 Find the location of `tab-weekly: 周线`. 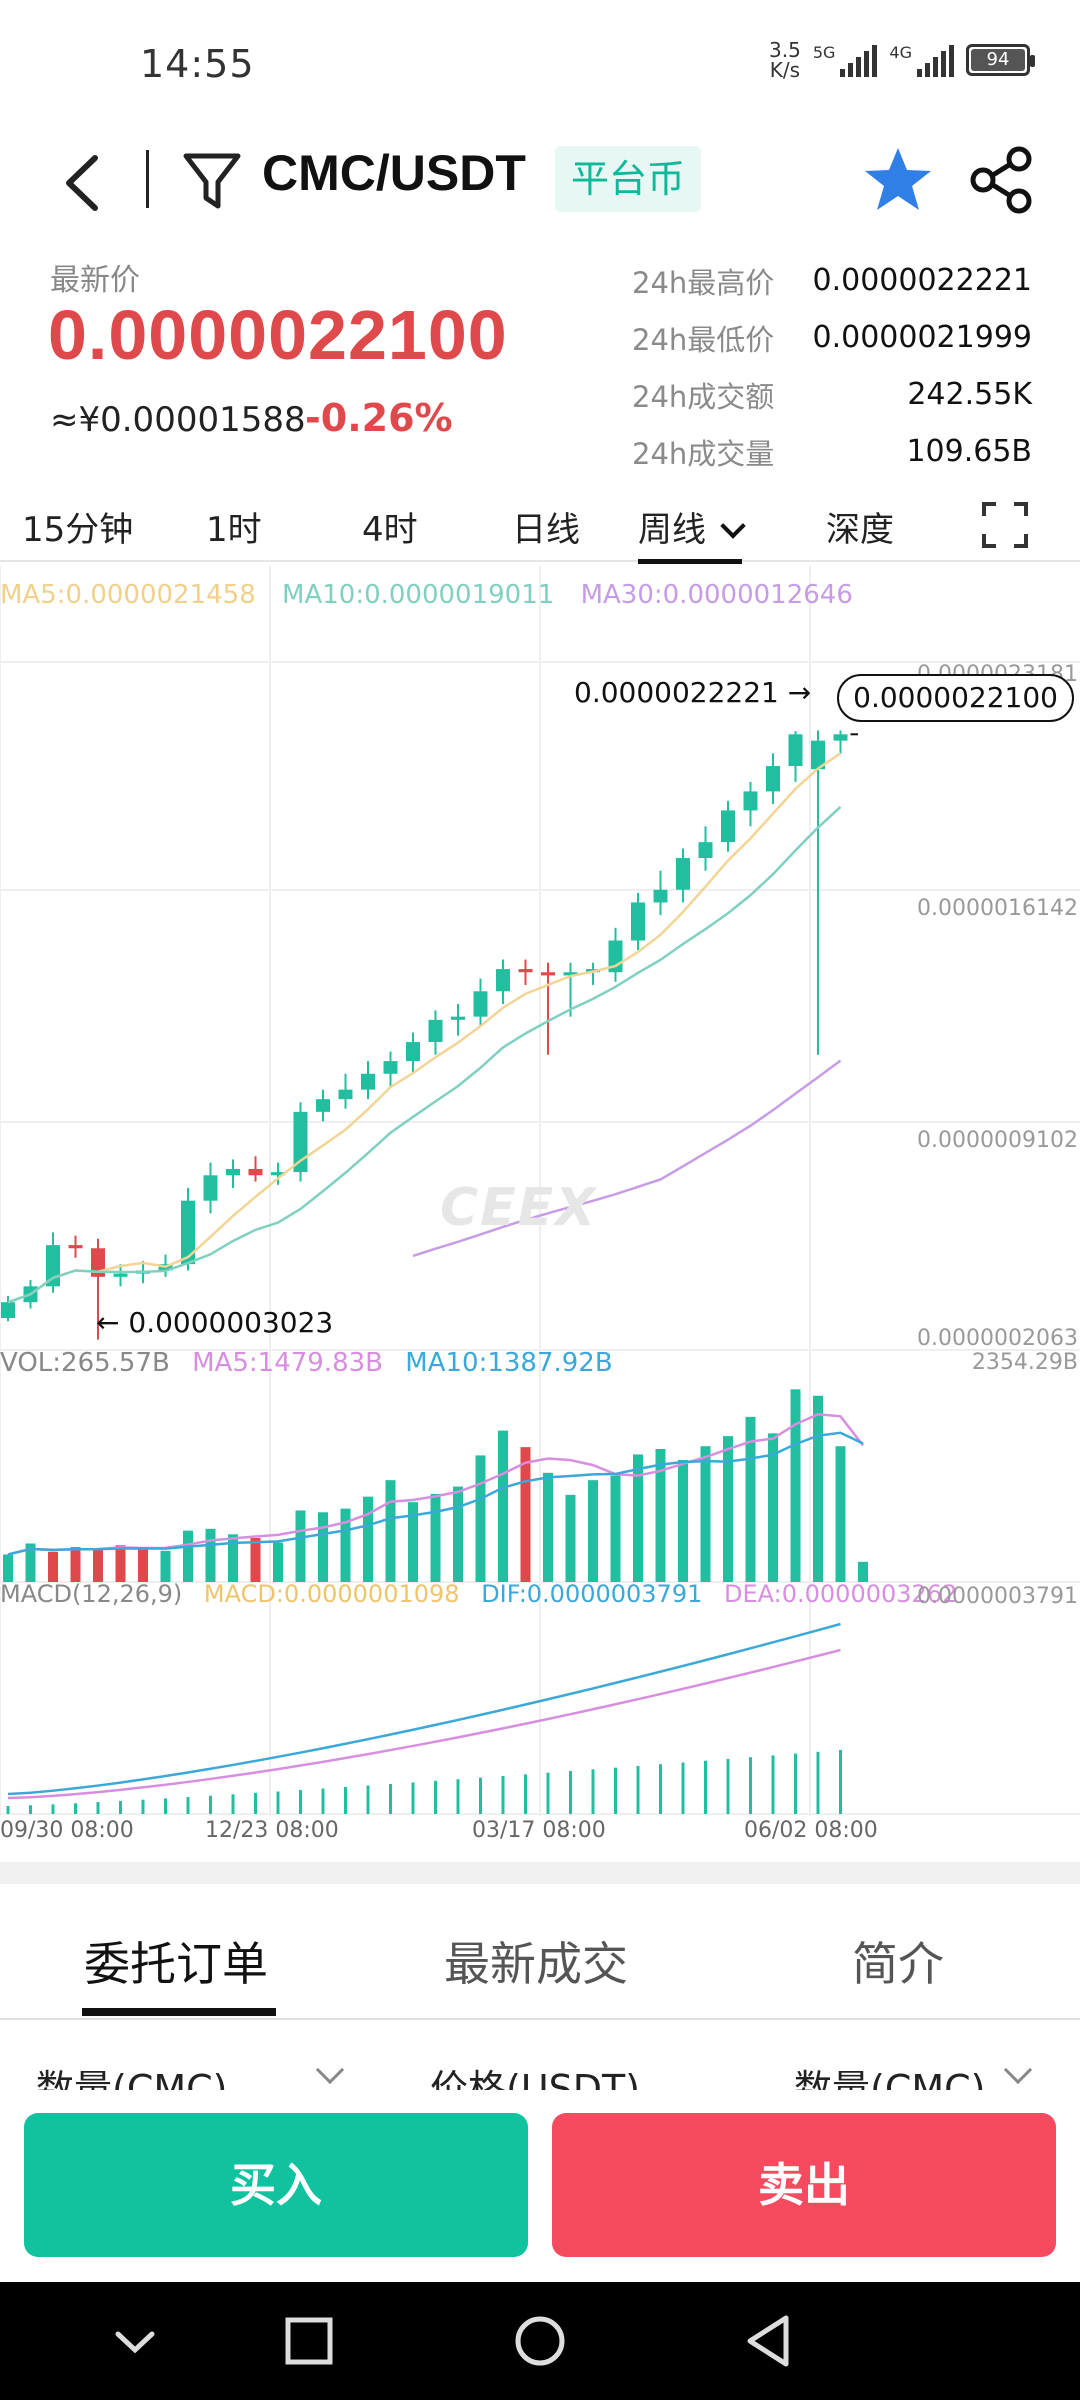

tab-weekly: 周线 is located at coordinates (692, 533).